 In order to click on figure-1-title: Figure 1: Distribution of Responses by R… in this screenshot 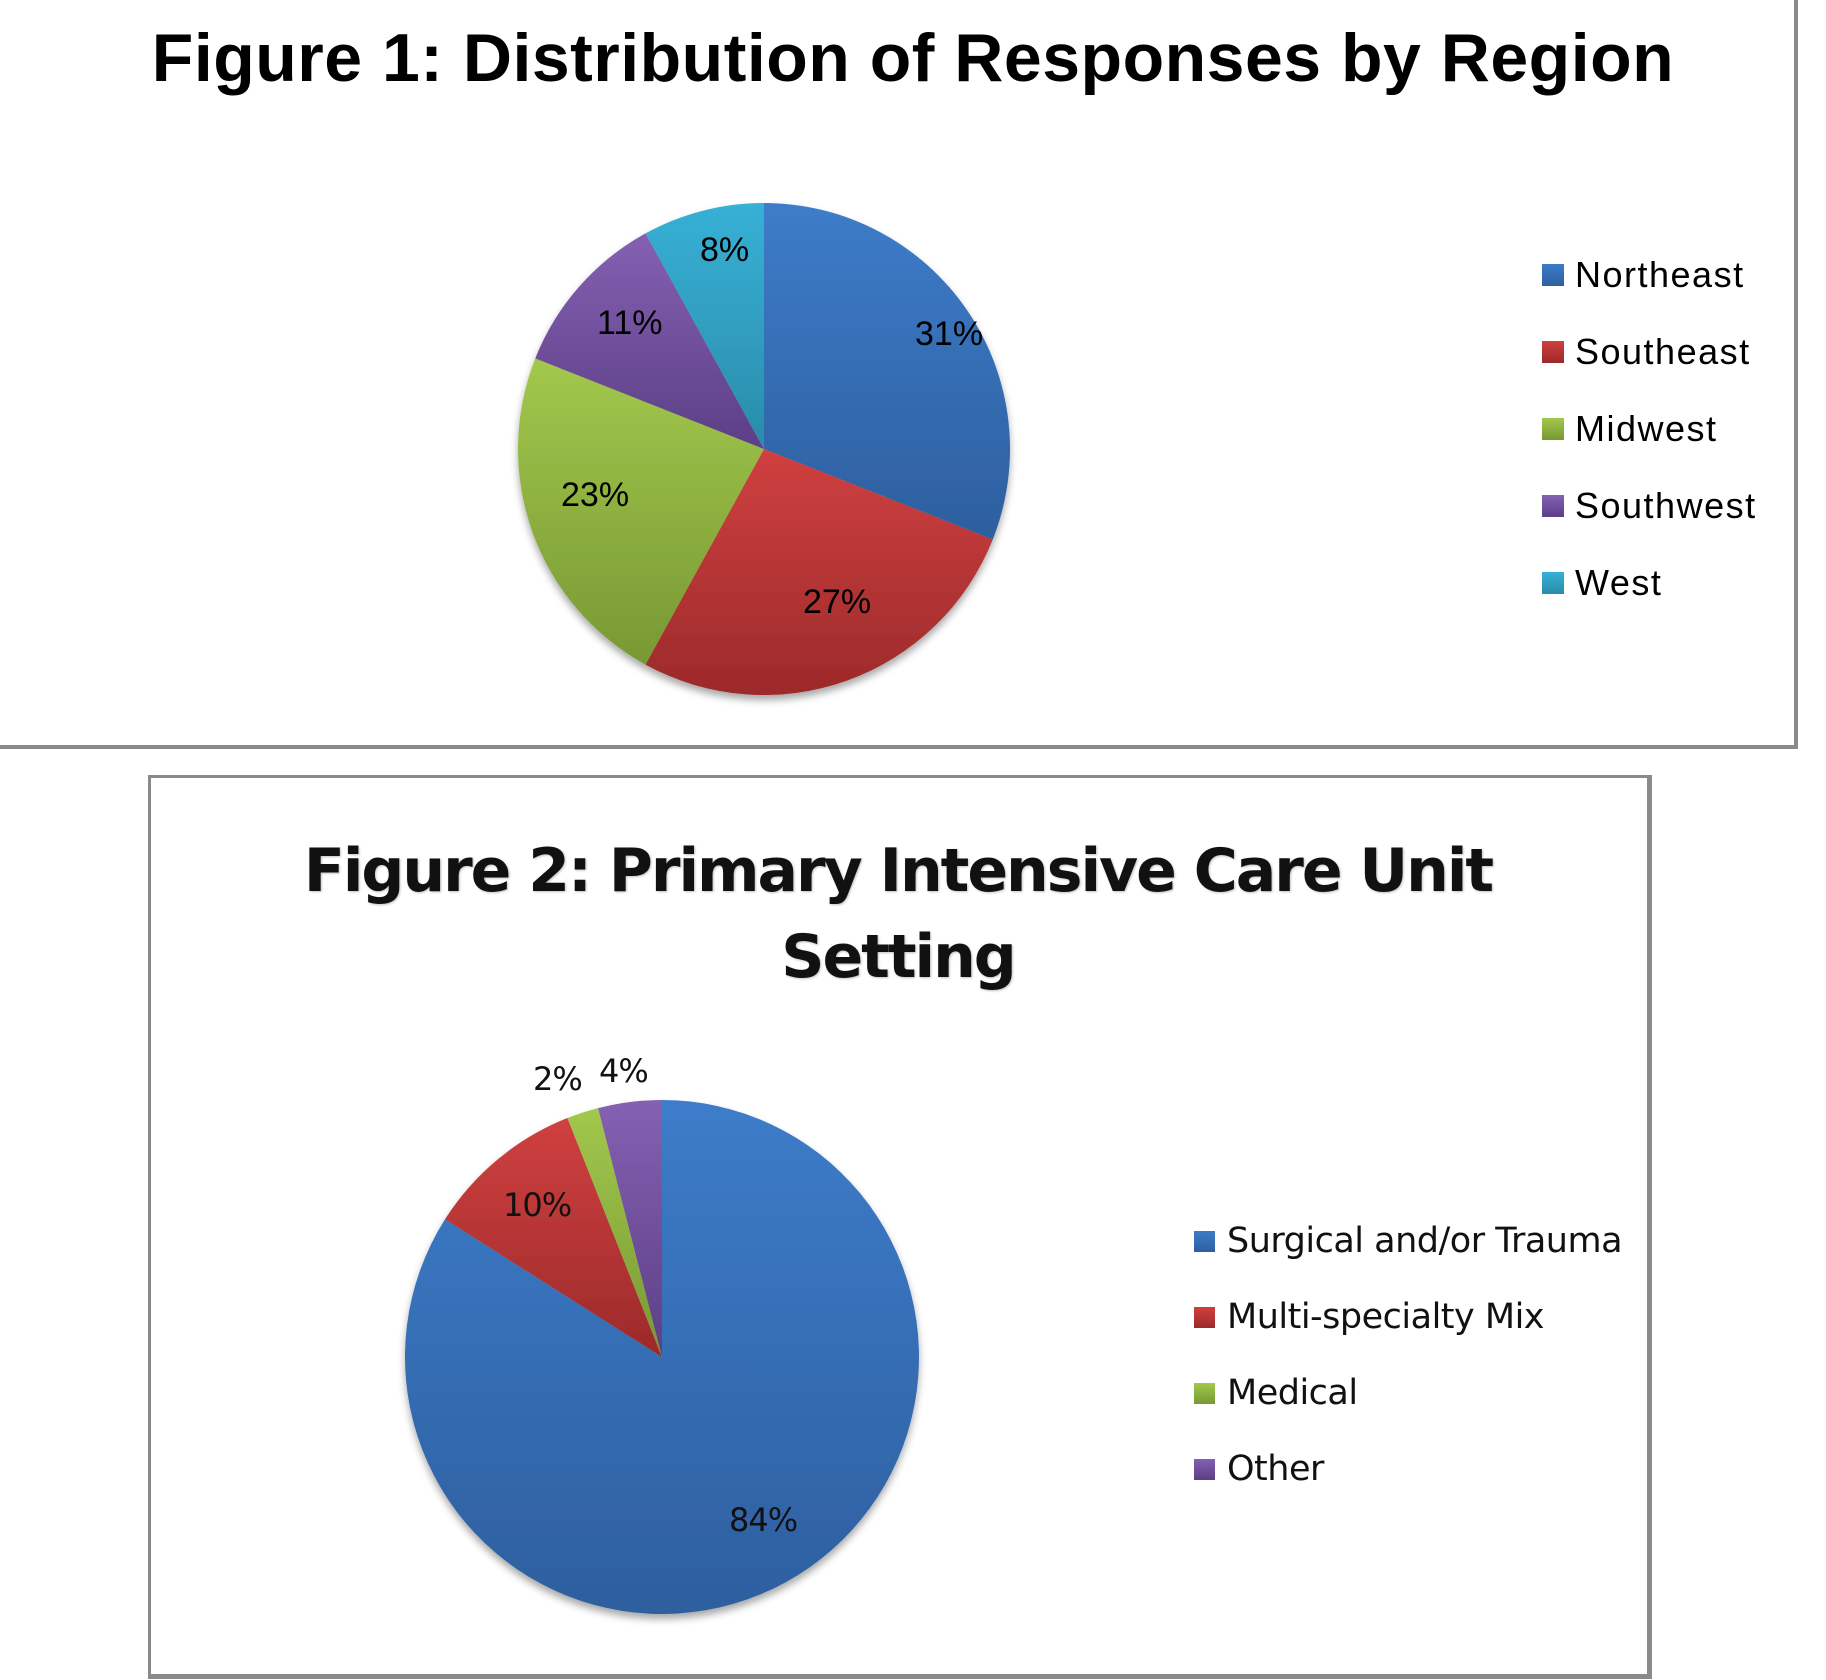, I will do `click(913, 58)`.